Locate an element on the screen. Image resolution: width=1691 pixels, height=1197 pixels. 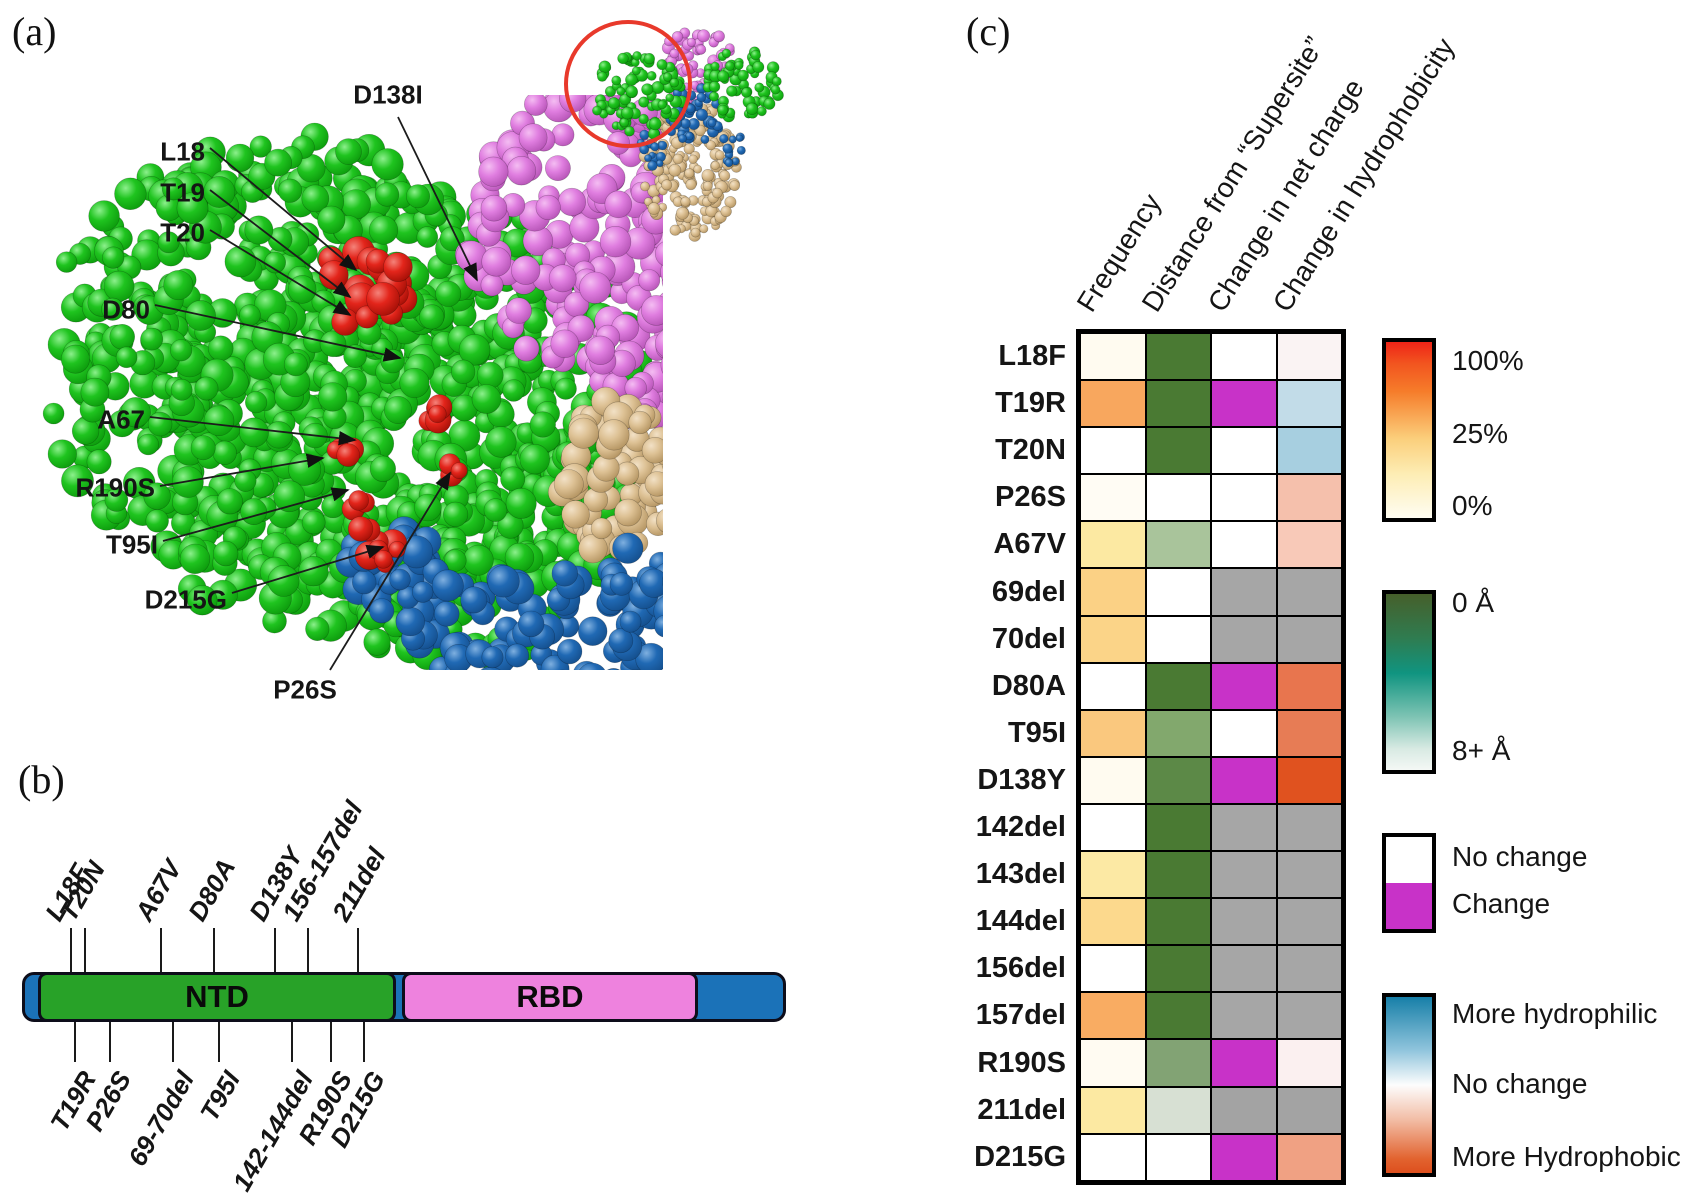
annotation-leader-lines is located at coordinates (313, 393).